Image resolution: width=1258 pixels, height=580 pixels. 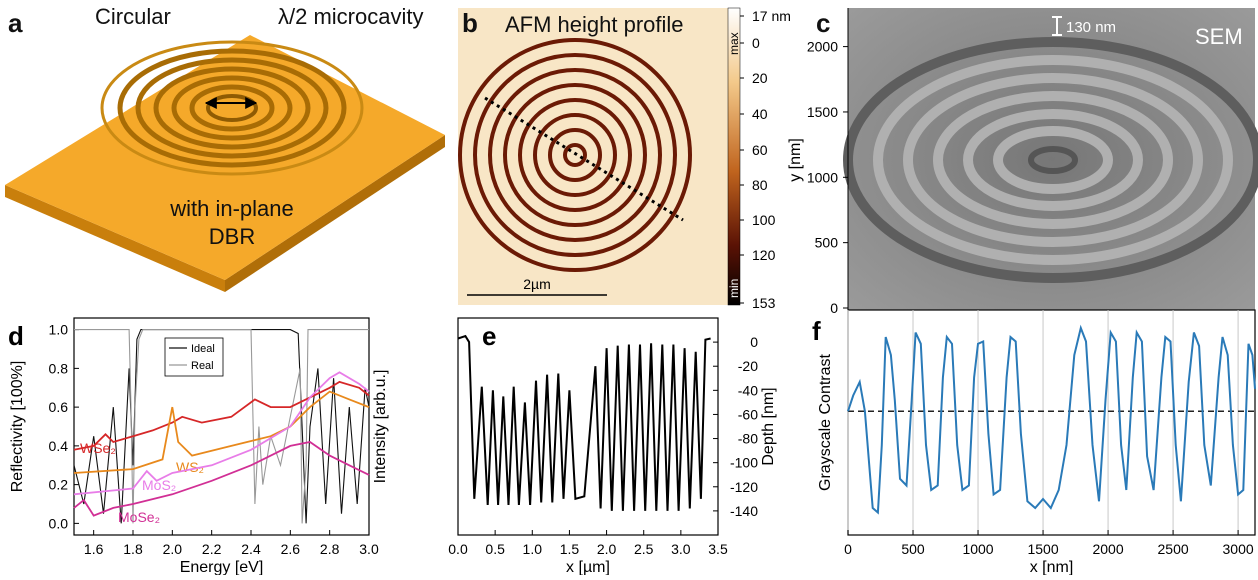 I want to click on x-tick-label: 2.6, so click(x=291, y=549).